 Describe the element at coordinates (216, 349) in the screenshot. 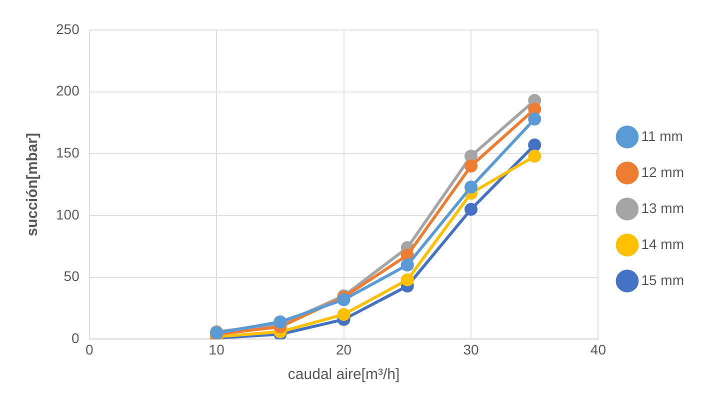

I see `x-tick-label: 10` at that location.